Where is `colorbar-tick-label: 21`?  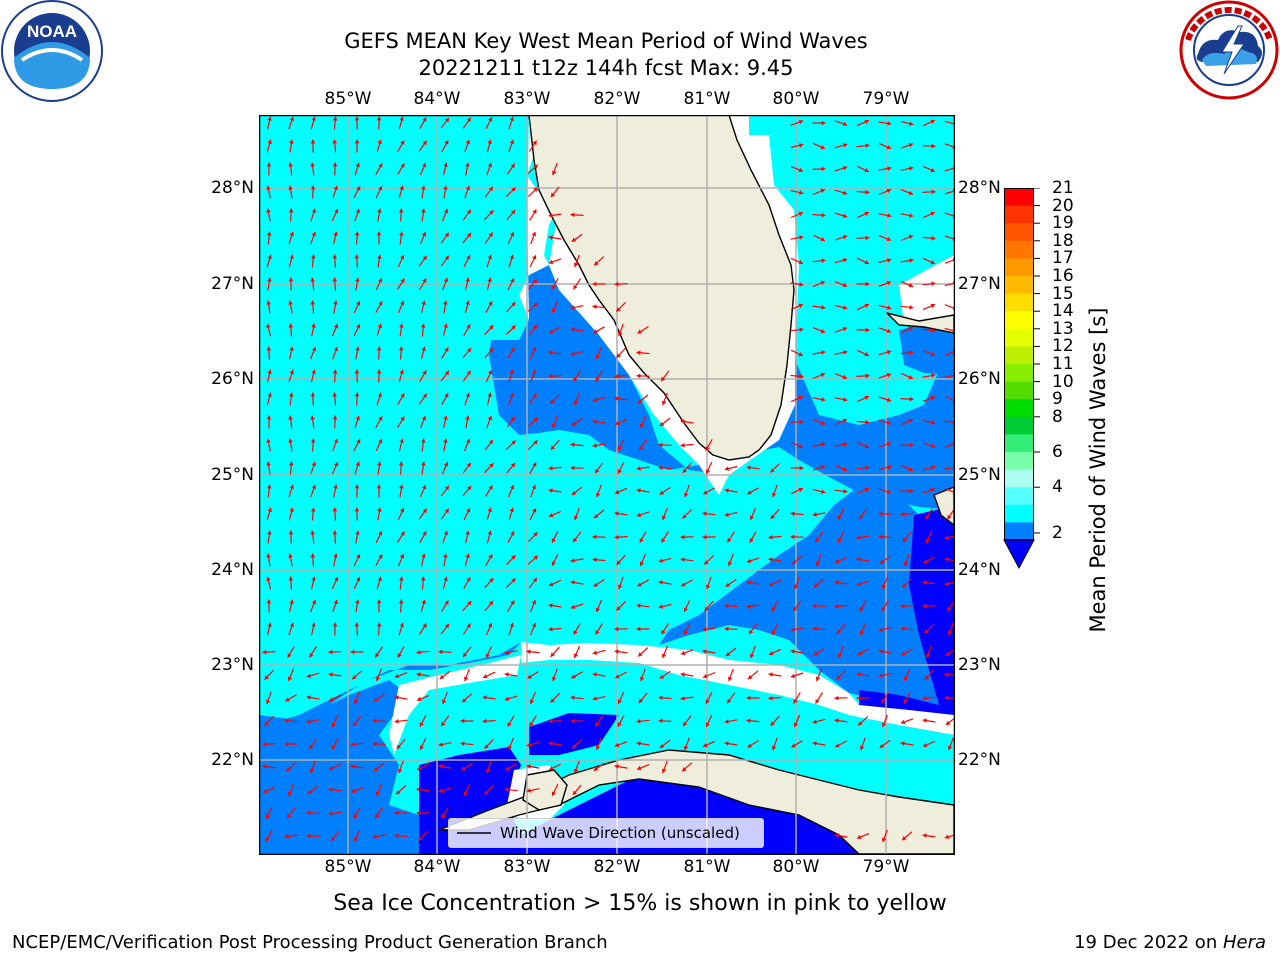
colorbar-tick-label: 21 is located at coordinates (1063, 188).